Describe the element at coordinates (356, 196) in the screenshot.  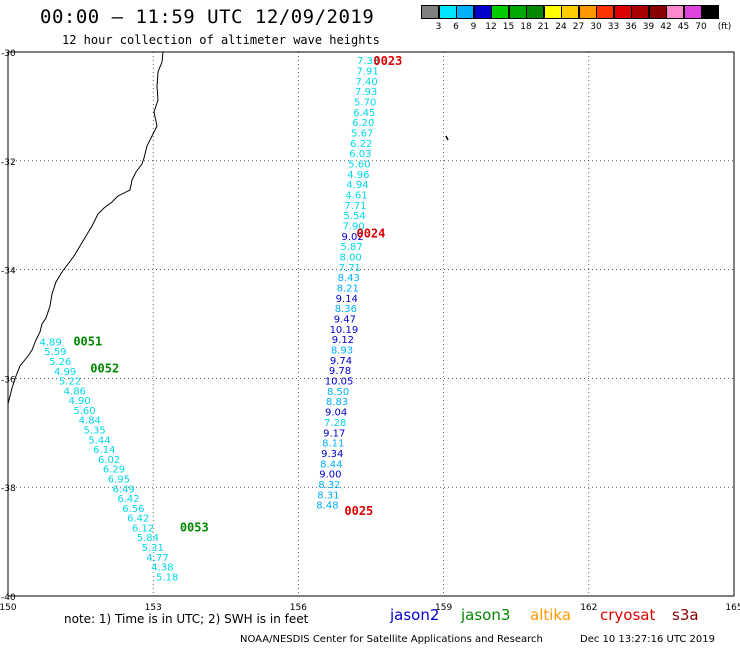
I see `wave-height-value: 4.61` at that location.